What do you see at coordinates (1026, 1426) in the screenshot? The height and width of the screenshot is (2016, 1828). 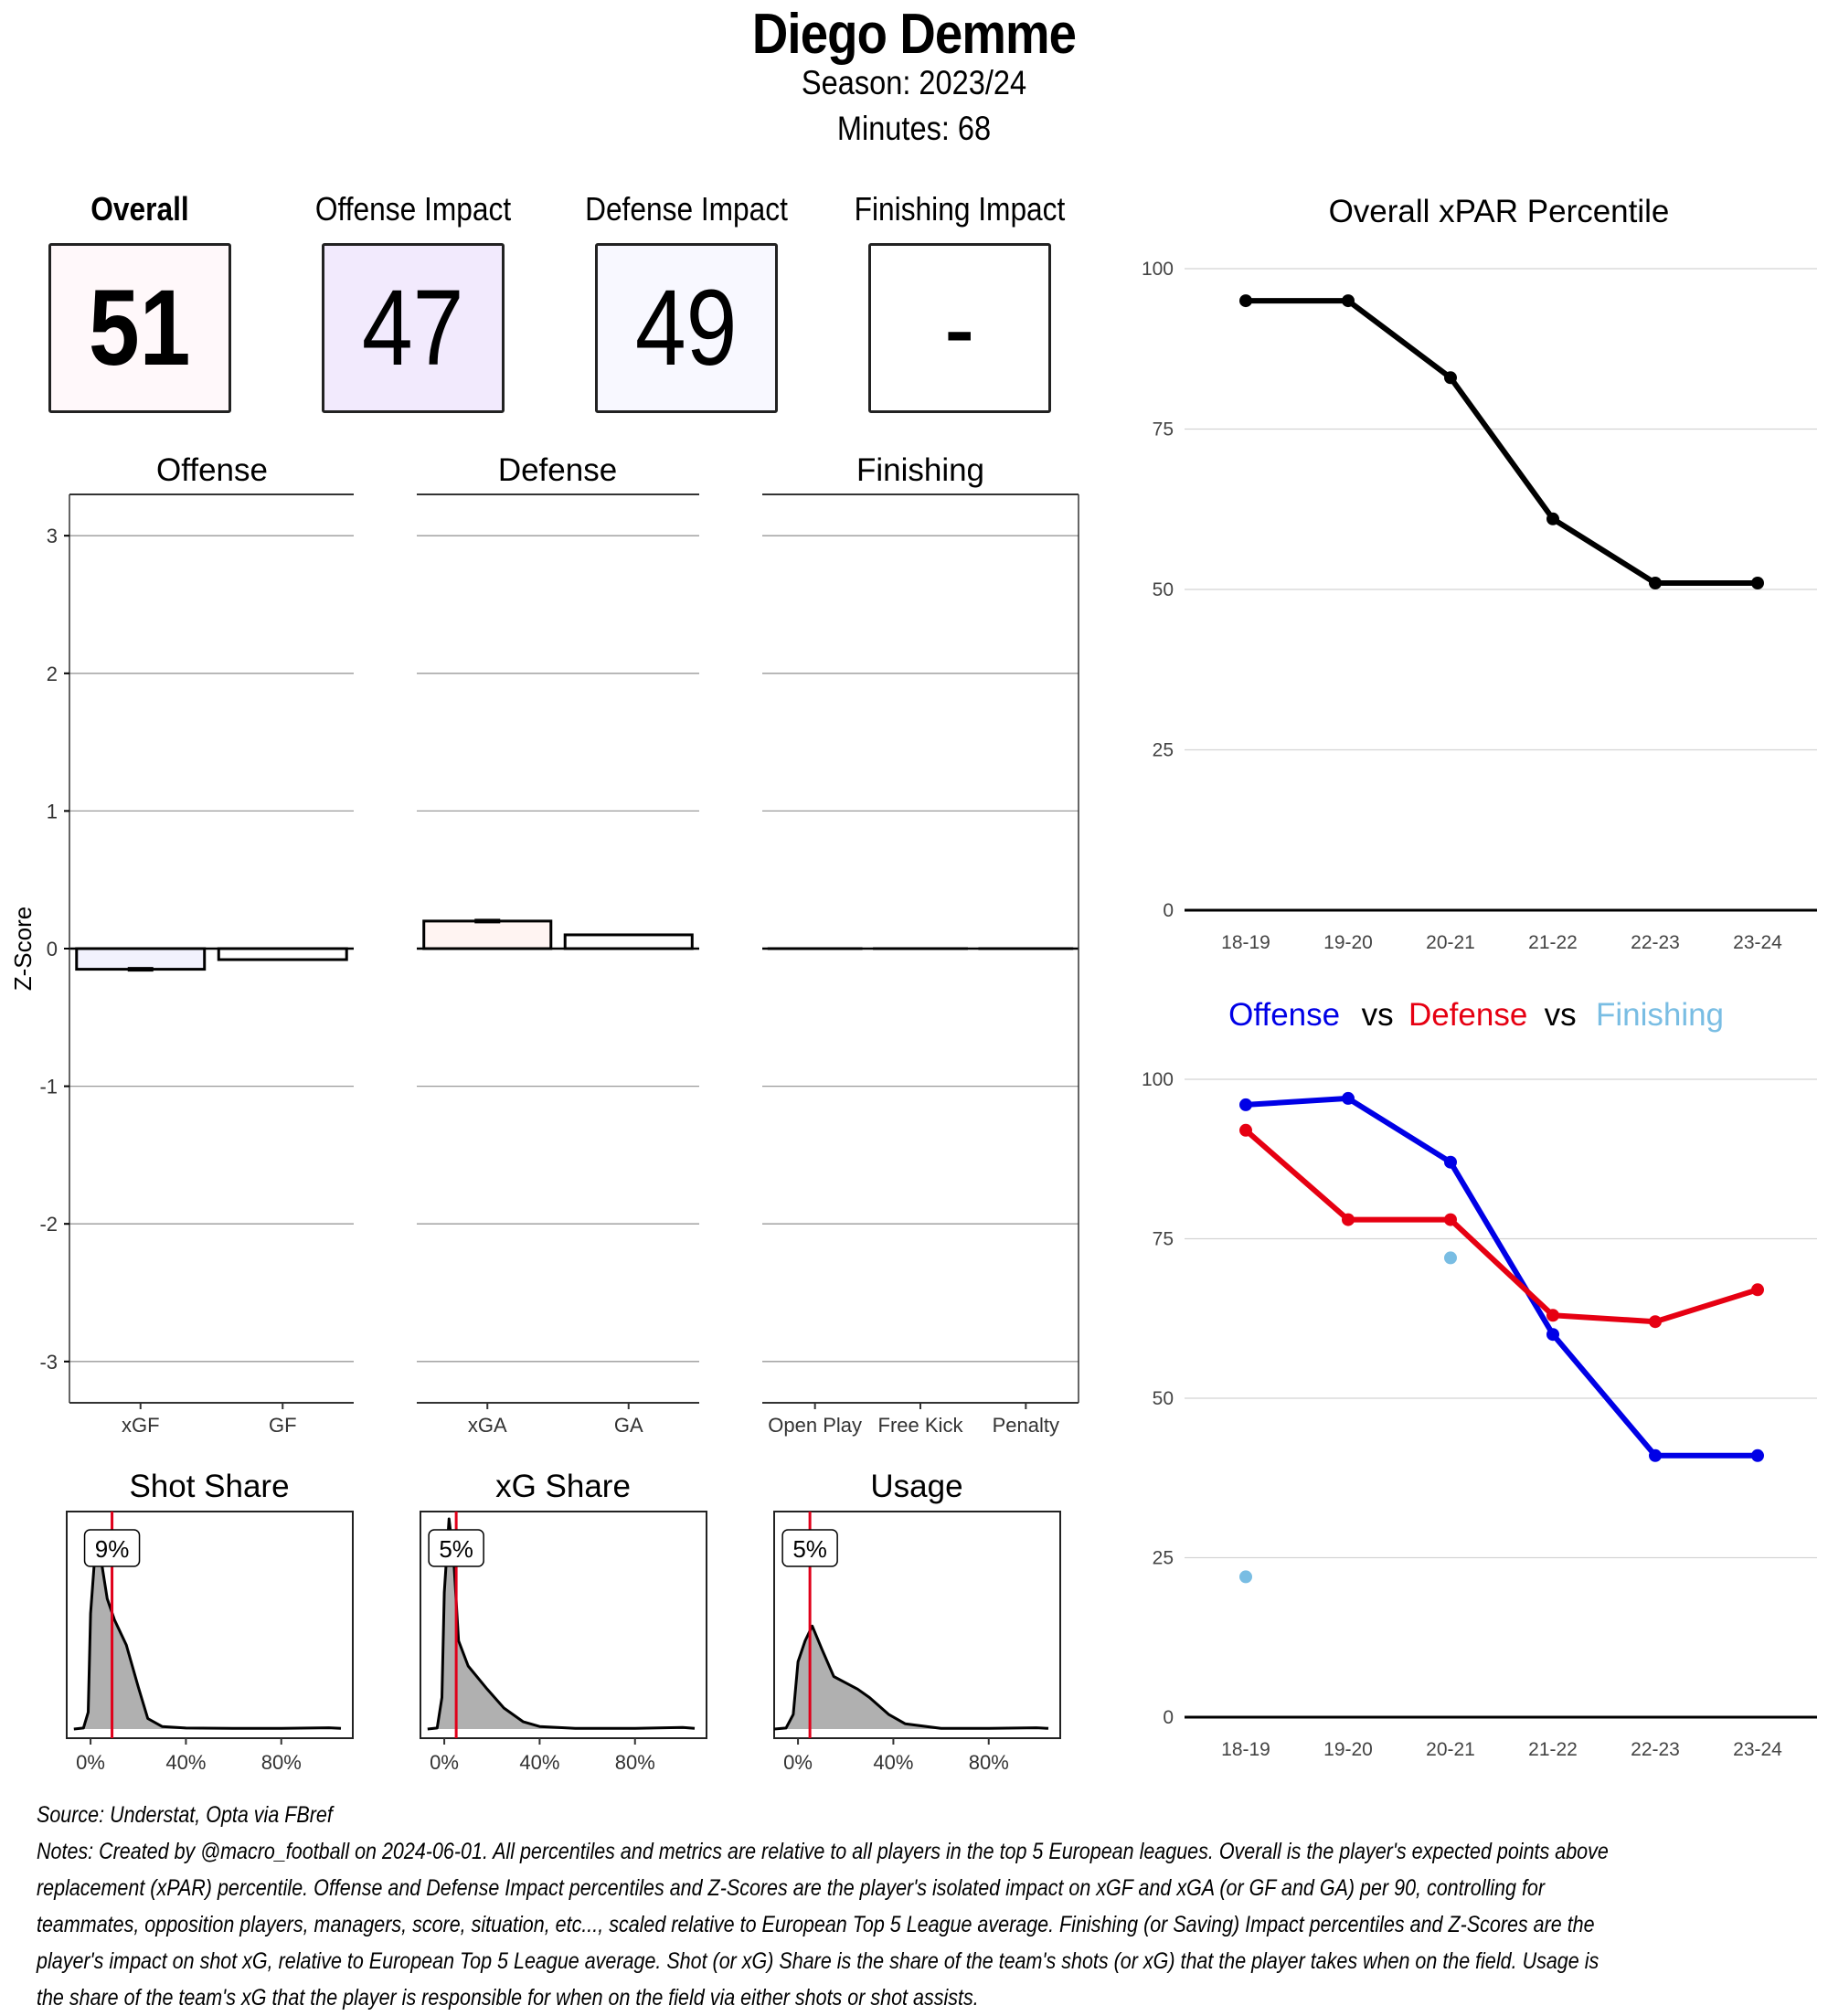 I see `x-tick-label: Penalty` at bounding box center [1026, 1426].